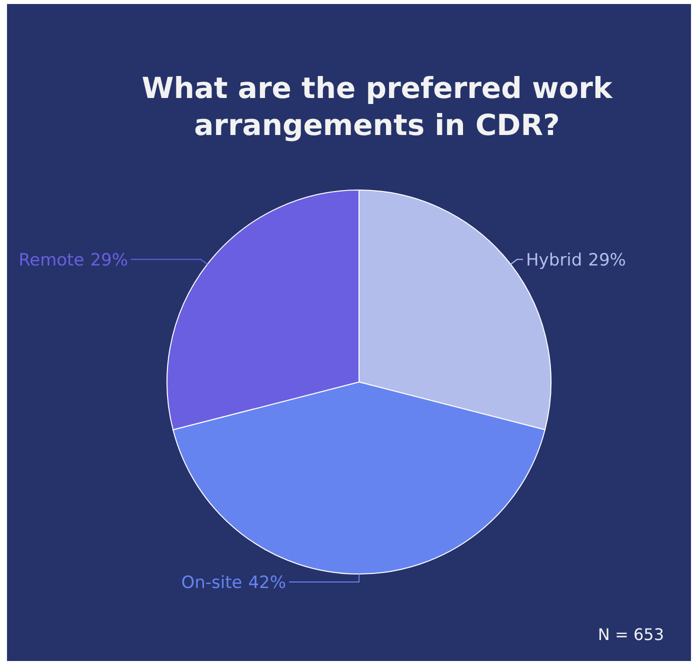  Describe the element at coordinates (377, 106) in the screenshot. I see `chart-title: What are the preferred work arrangements in CDR?` at that location.